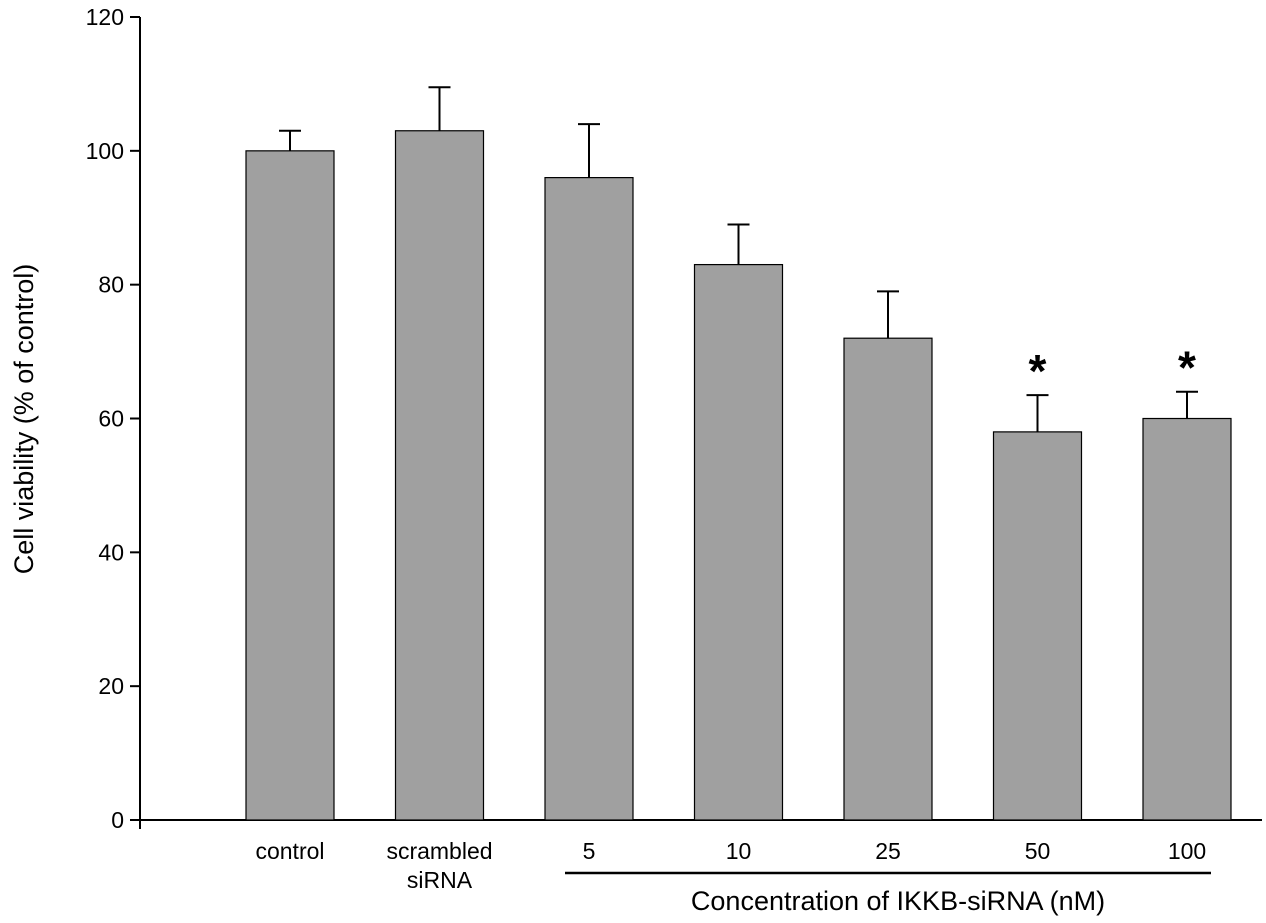 The width and height of the screenshot is (1266, 923). What do you see at coordinates (1038, 851) in the screenshot?
I see `x-tick-label: 50` at bounding box center [1038, 851].